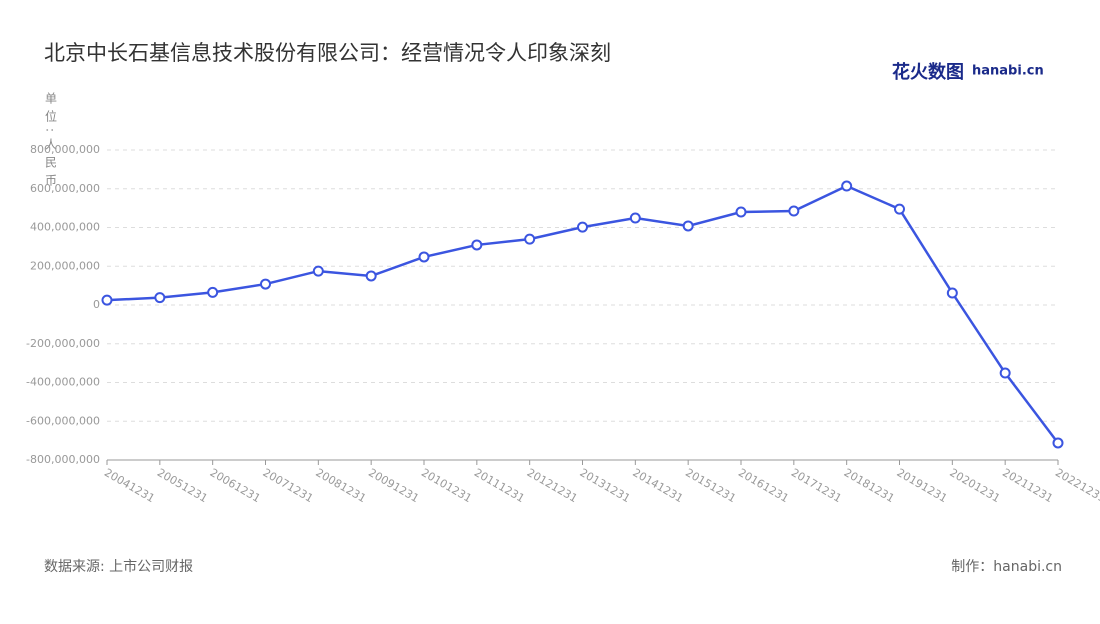  What do you see at coordinates (1076, 485) in the screenshot?
I see `x-tick-label: 20221231` at bounding box center [1076, 485].